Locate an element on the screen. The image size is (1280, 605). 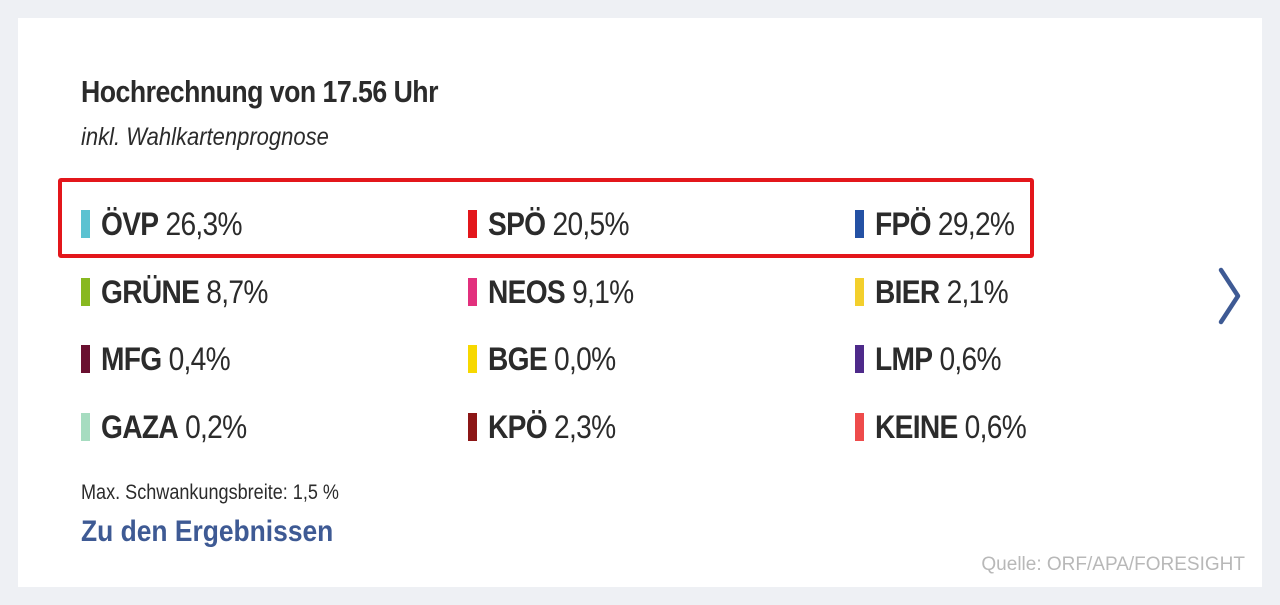
party-percent: 0,0% is located at coordinates (585, 358).